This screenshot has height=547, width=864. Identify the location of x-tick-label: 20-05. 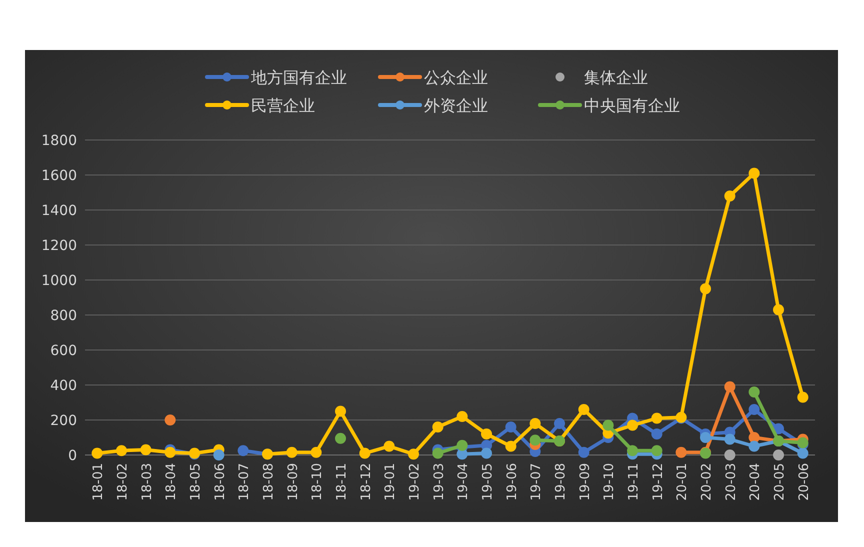
(780, 482).